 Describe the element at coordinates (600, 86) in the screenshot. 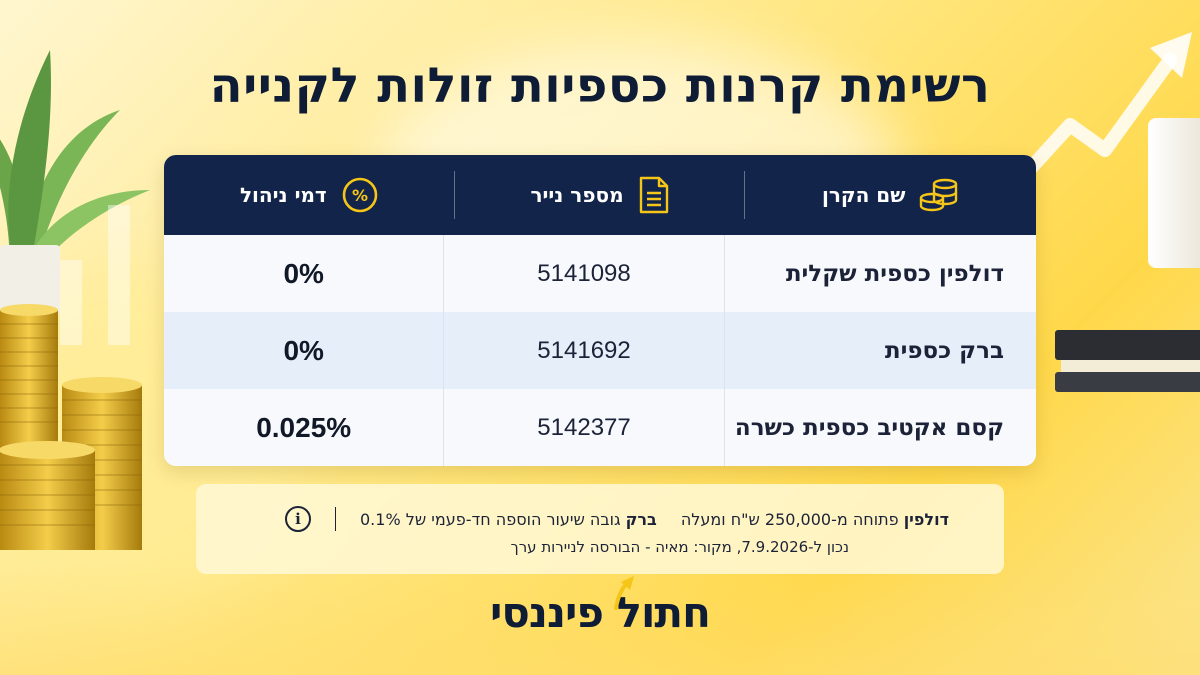

I see `page-title: רשימת קרנות כספיות זולות לקנייה` at that location.